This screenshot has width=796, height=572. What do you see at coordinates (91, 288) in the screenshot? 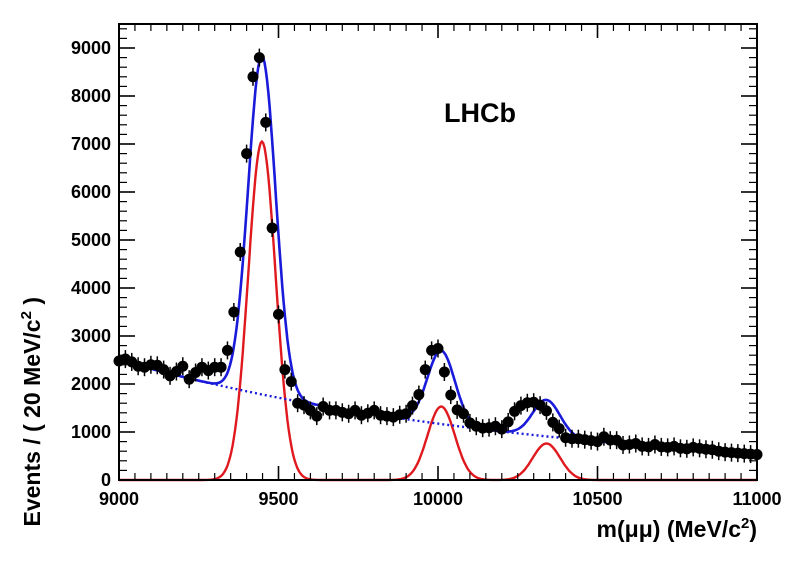
I see `y-tick-label: 4000` at bounding box center [91, 288].